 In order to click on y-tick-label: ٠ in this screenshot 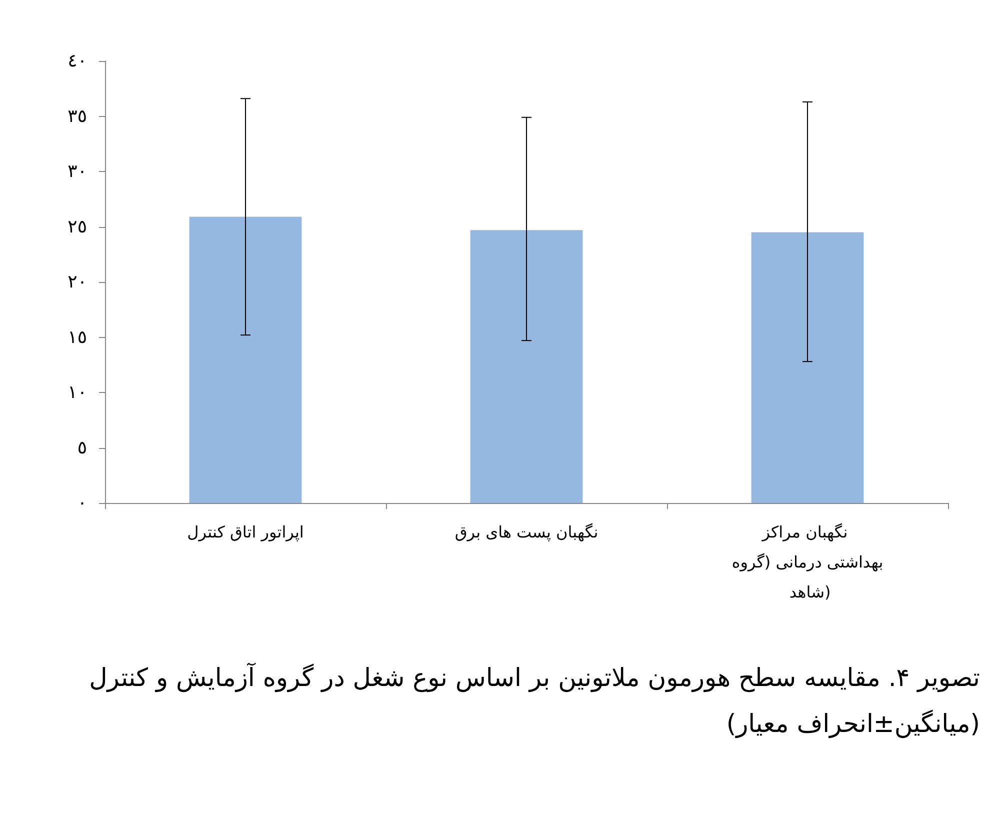, I will do `click(82, 503)`.